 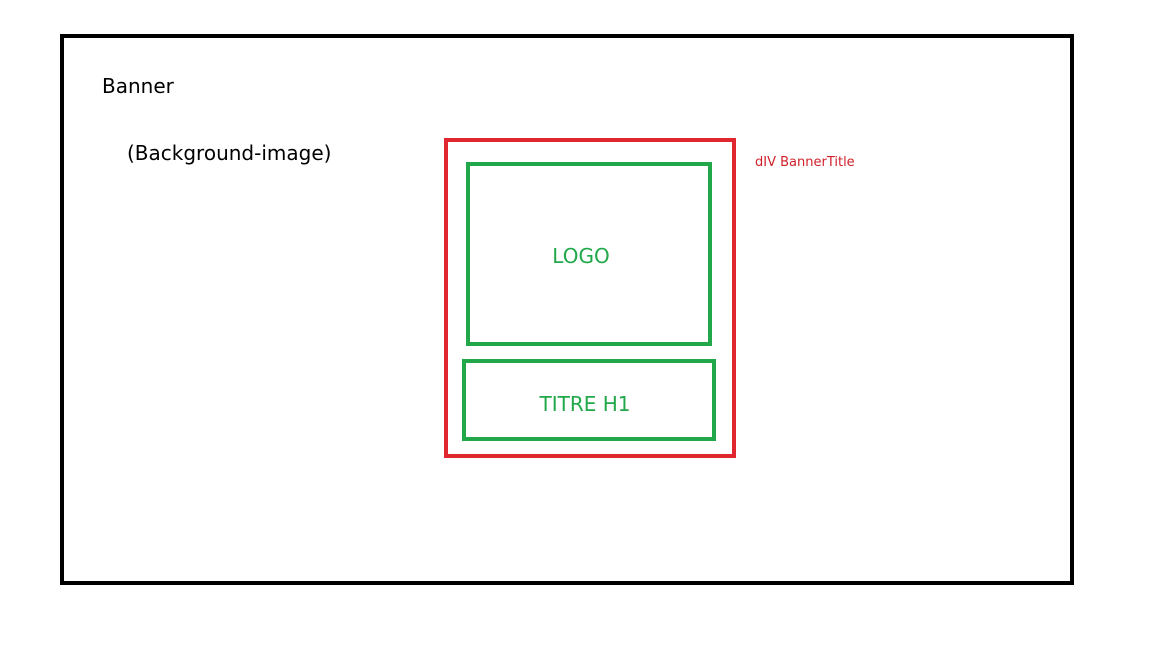 I want to click on heading-box: TITRE H1, so click(x=589, y=400).